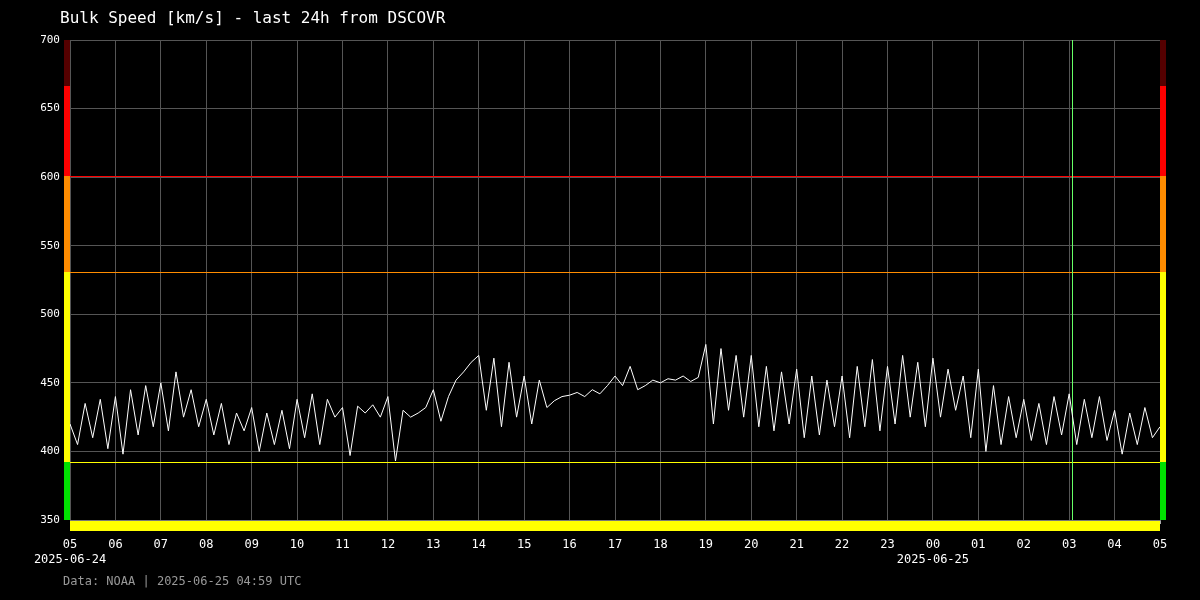 The image size is (1200, 600). What do you see at coordinates (887, 544) in the screenshot?
I see `x-tick-label: 23` at bounding box center [887, 544].